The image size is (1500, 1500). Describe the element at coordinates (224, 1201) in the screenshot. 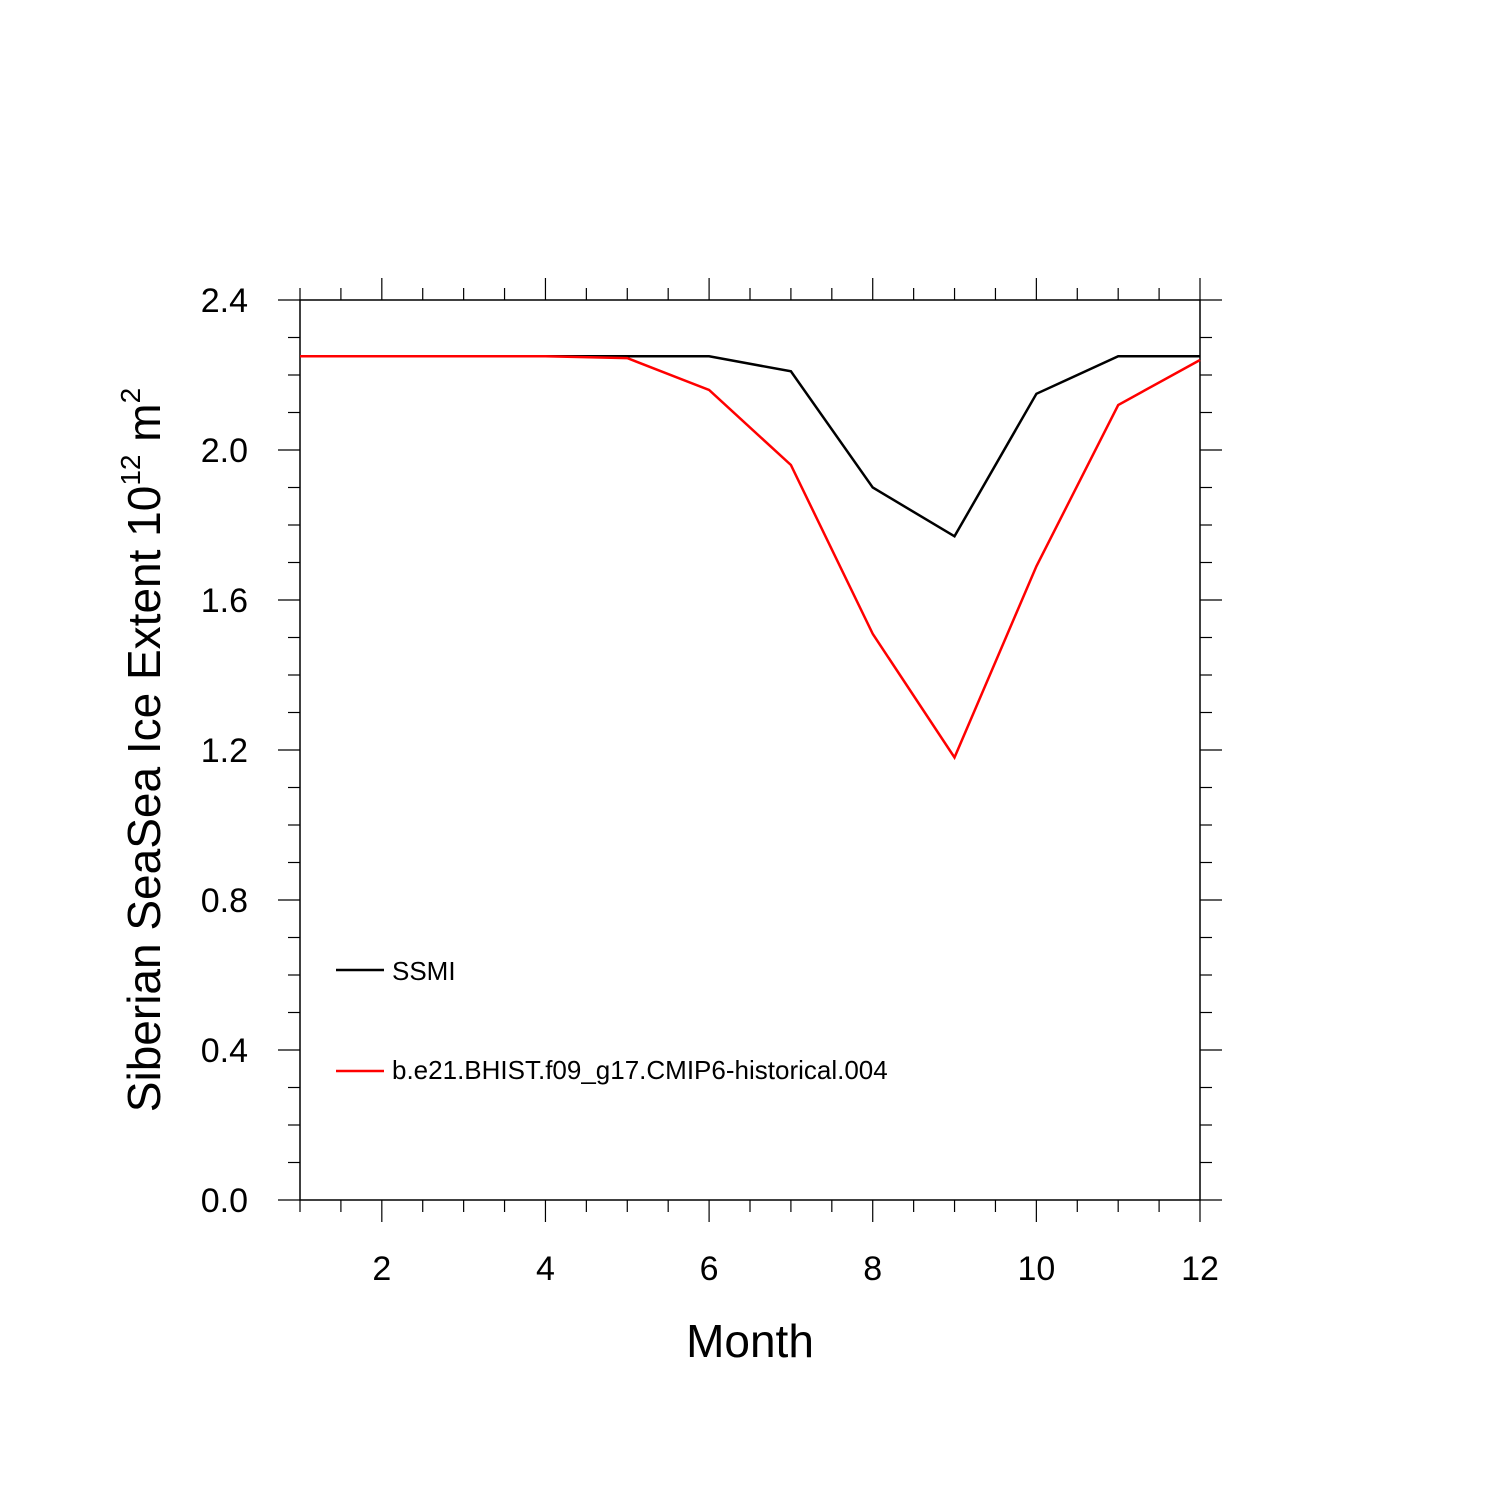

I see `y-tick-label: 0.0` at that location.